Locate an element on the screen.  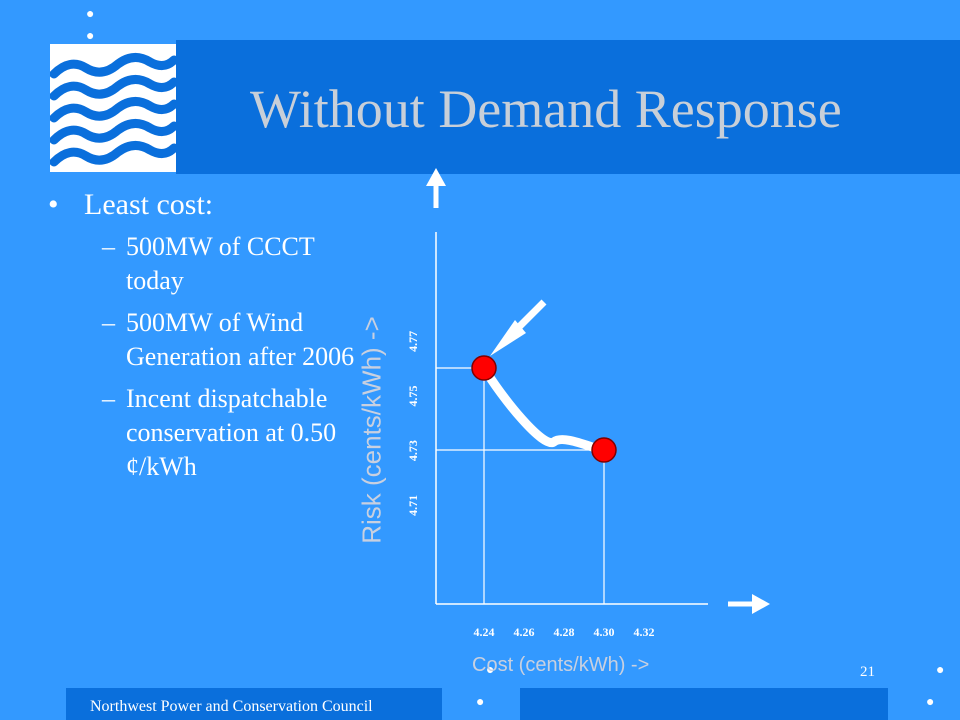
bullet-heading: • Least cost: is located at coordinates (198, 205).